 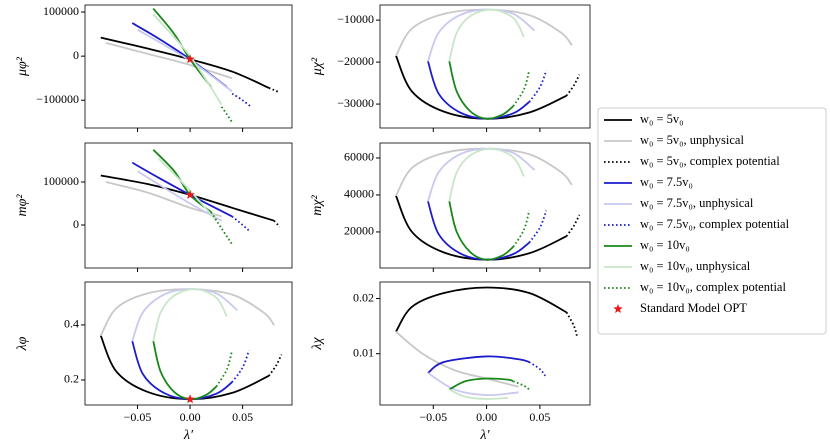 I want to click on legend-marker, so click(x=618, y=309).